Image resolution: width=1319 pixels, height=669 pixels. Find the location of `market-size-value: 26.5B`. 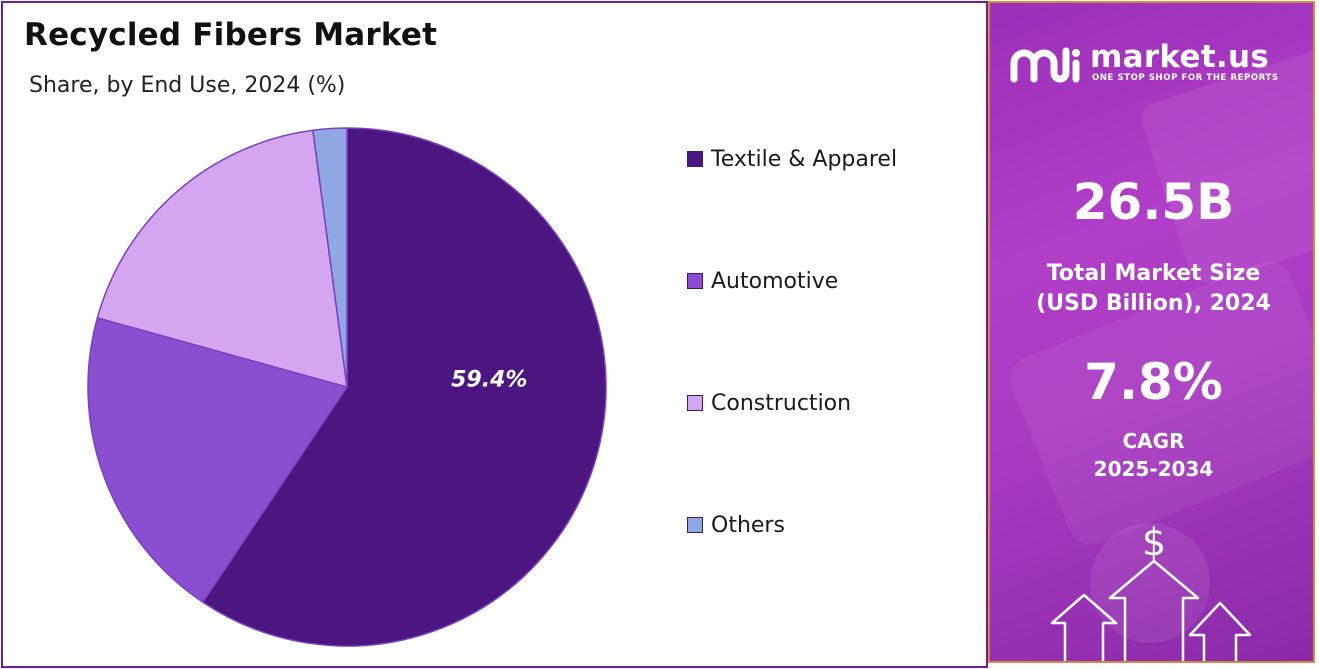

market-size-value: 26.5B is located at coordinates (1153, 202).